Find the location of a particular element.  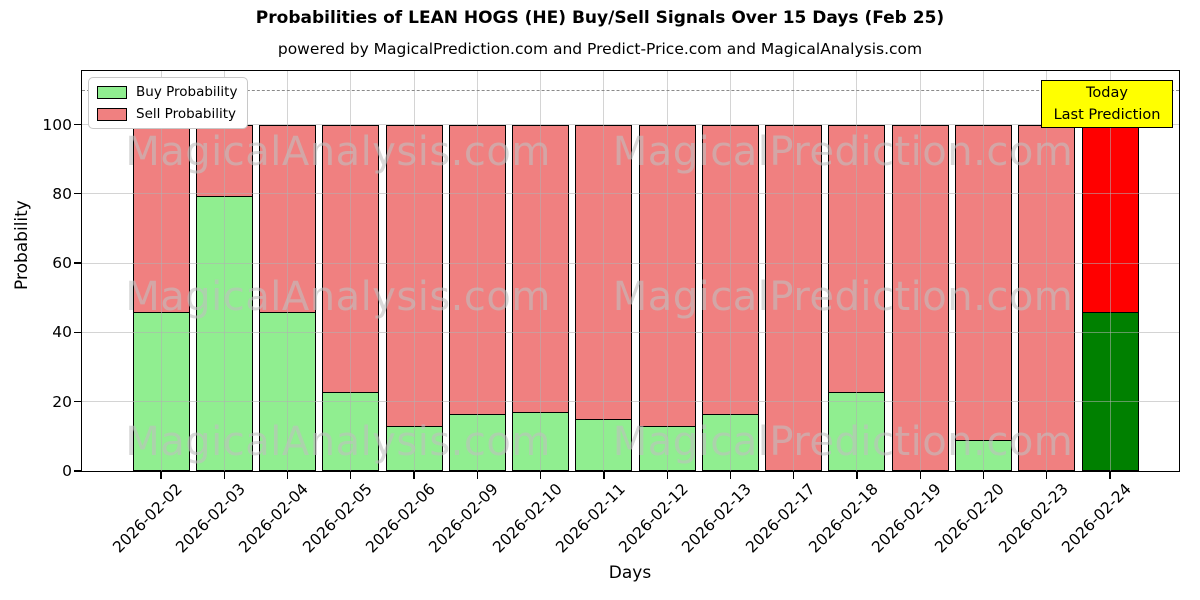

legend-label-sell: Sell Probability is located at coordinates (186, 114).